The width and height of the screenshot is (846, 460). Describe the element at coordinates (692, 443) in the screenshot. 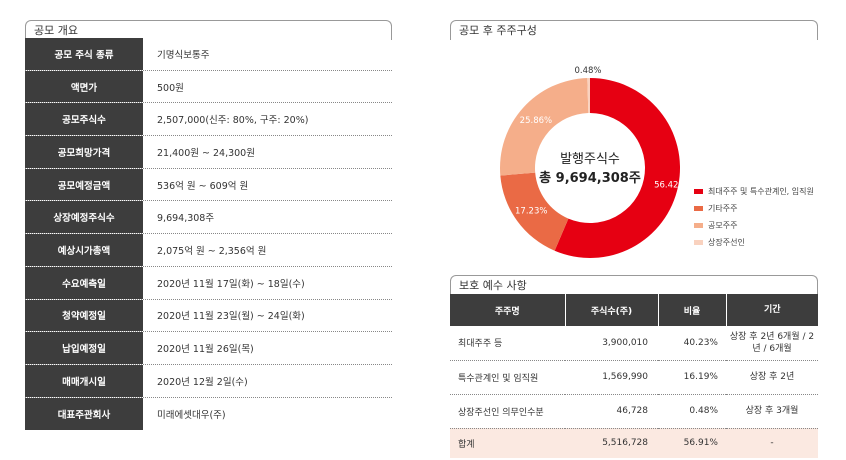

I see `lockup-cell-ratio: 56.91%` at that location.